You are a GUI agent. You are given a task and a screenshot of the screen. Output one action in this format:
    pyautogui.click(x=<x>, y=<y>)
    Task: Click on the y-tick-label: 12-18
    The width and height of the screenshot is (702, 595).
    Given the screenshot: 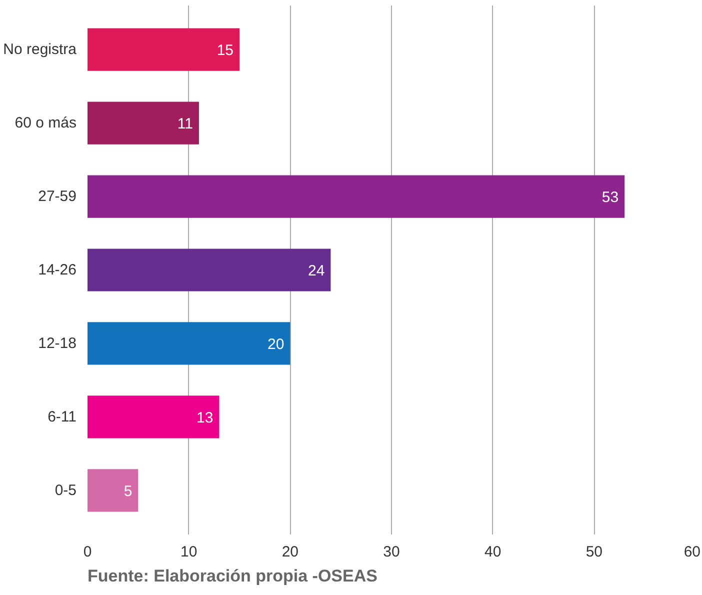 What is the action you would take?
    pyautogui.click(x=57, y=343)
    